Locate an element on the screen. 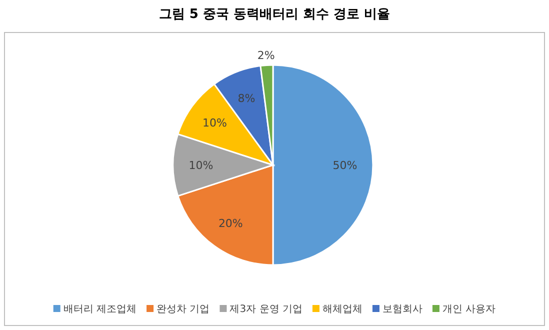 The image size is (549, 330). legend-label: 개인 사용자 is located at coordinates (469, 309).